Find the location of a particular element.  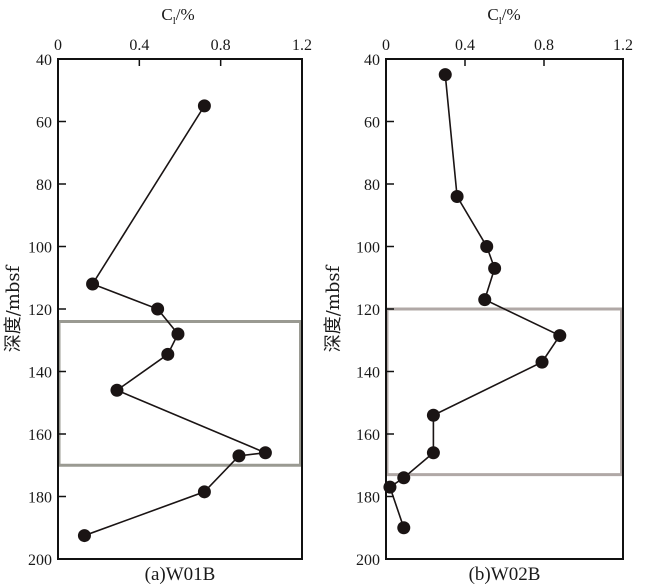

panel-label: (a)W01B is located at coordinates (180, 574).